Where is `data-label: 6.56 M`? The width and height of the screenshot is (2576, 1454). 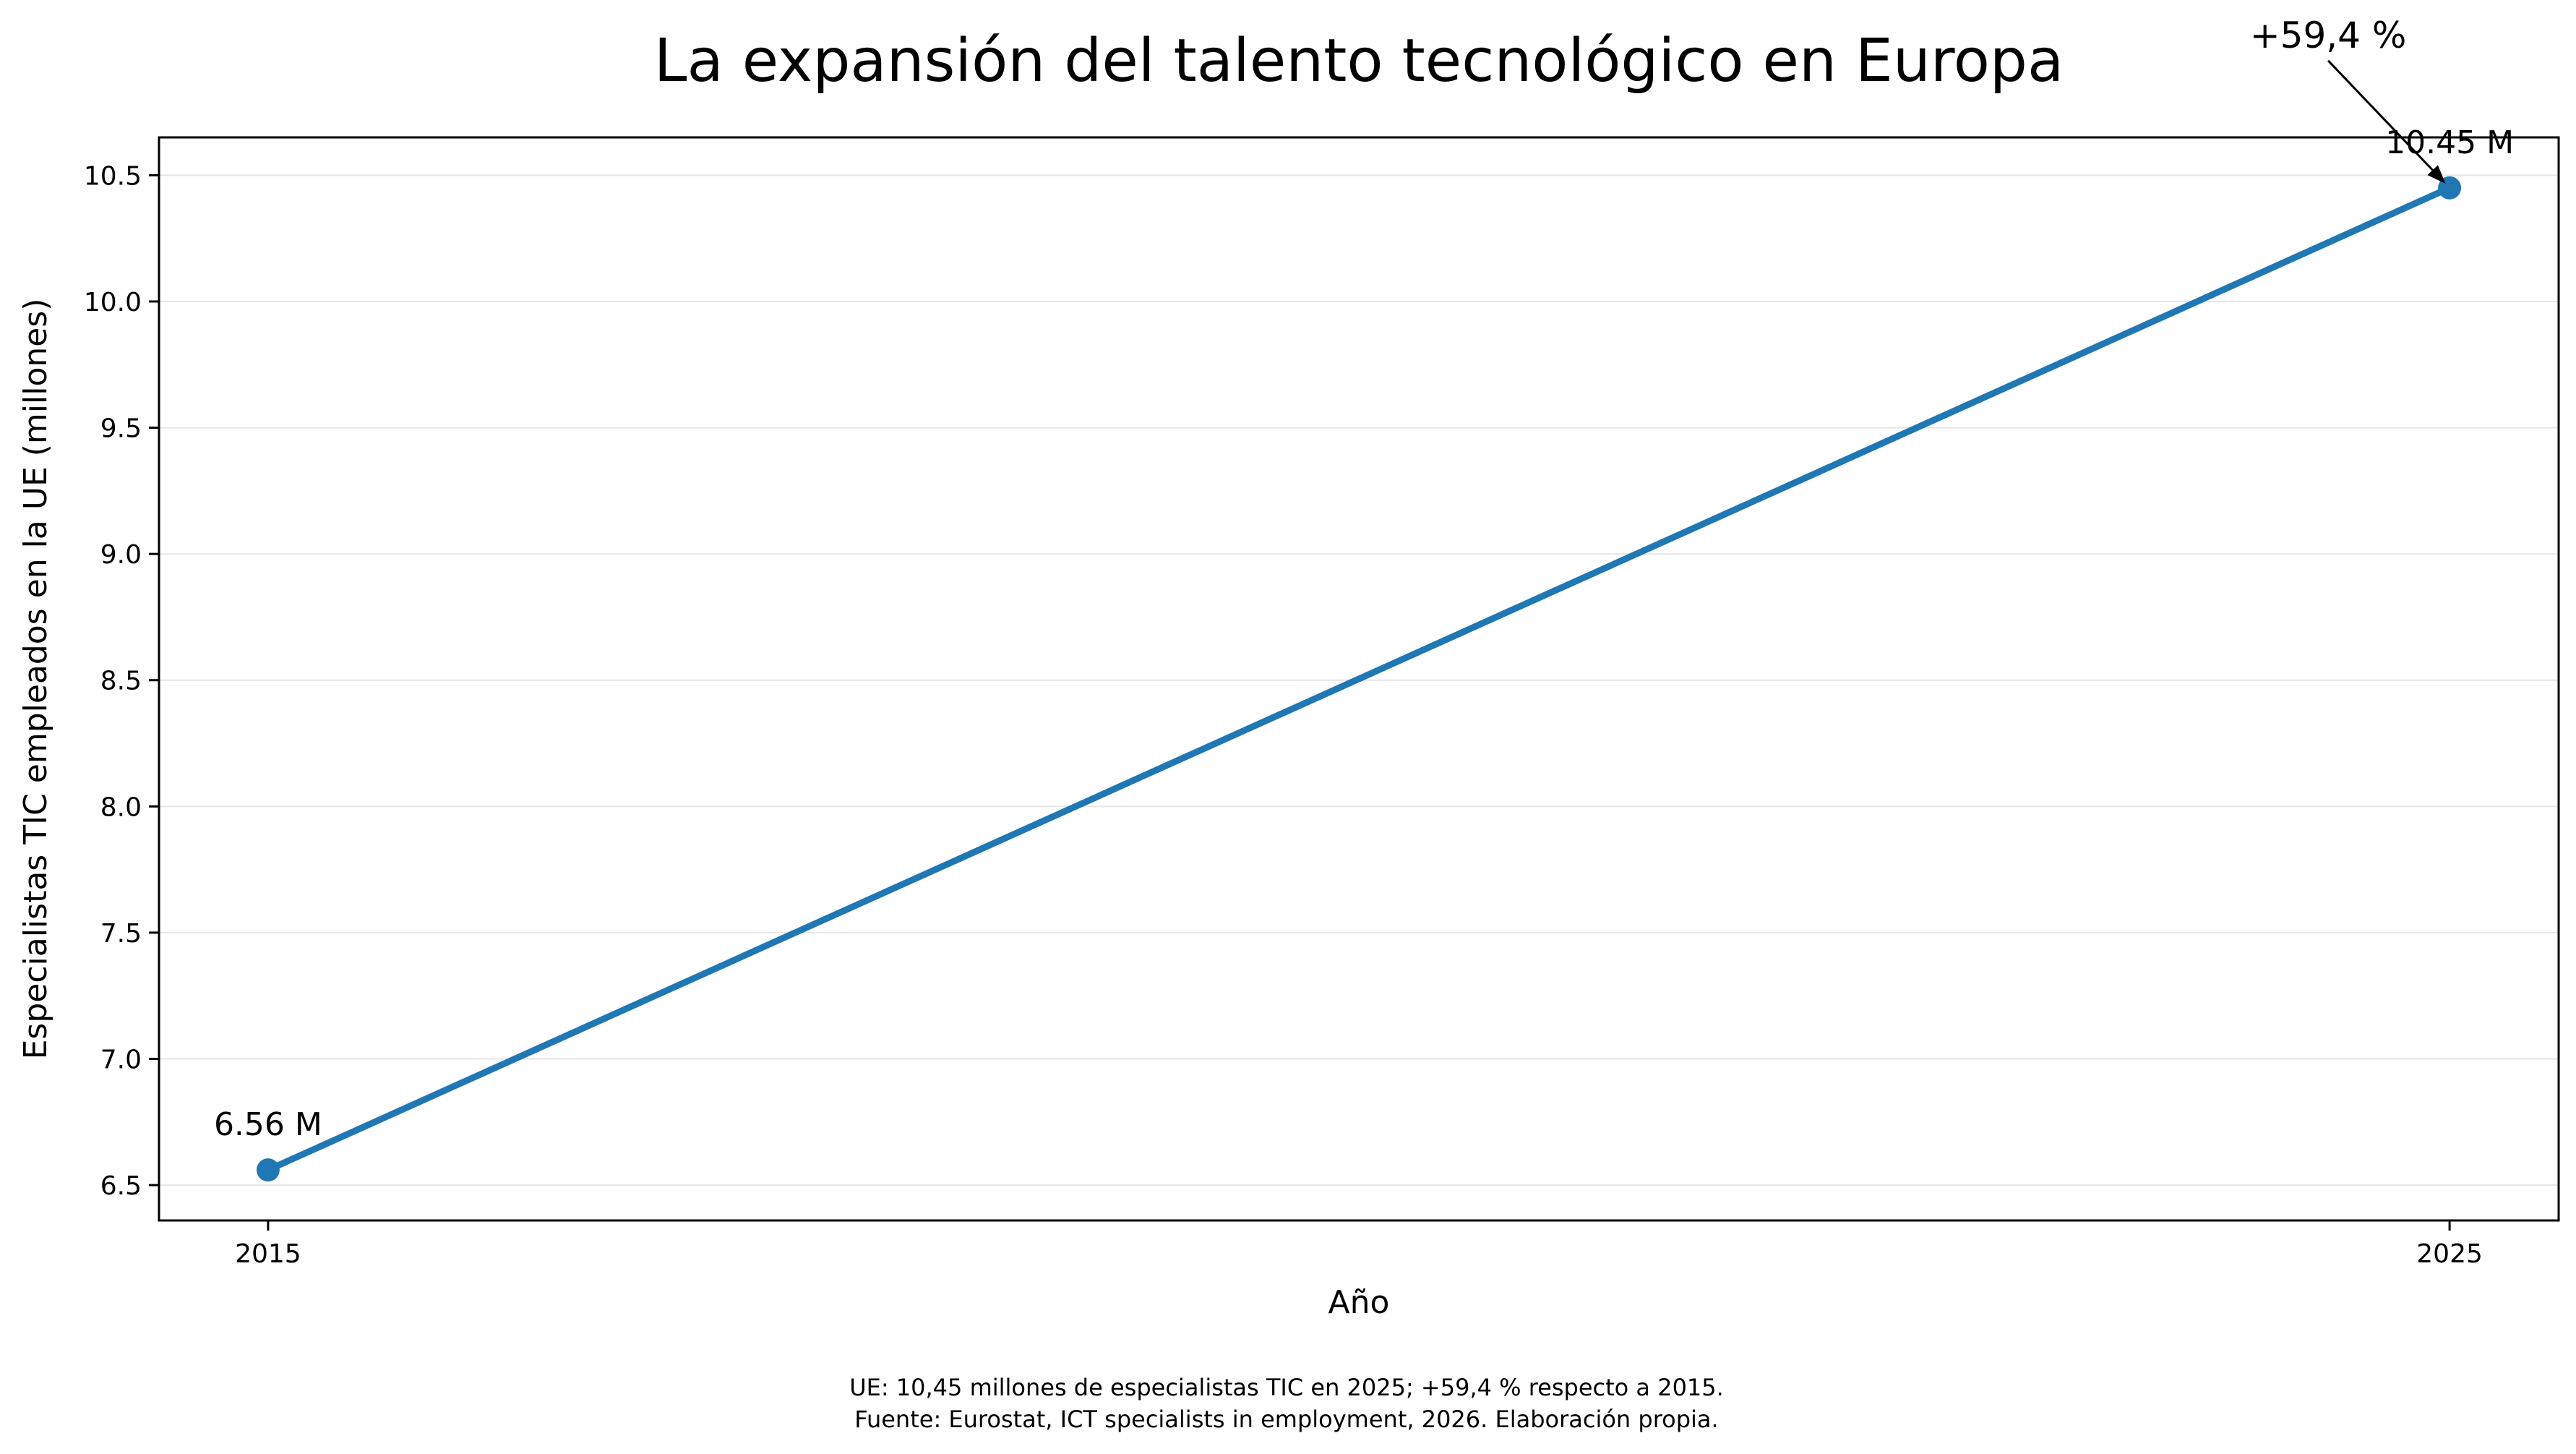 data-label: 6.56 M is located at coordinates (268, 1124).